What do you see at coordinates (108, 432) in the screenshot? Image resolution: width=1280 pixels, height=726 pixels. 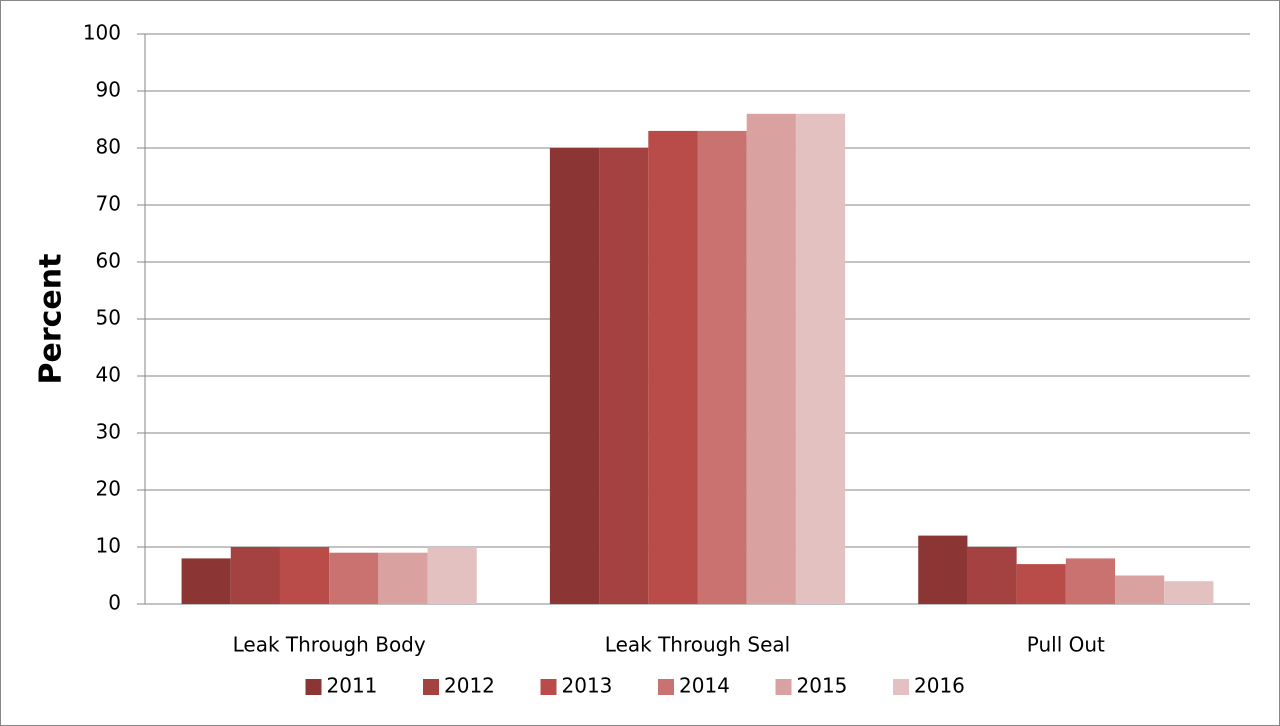 I see `y-tick-label: 30` at bounding box center [108, 432].